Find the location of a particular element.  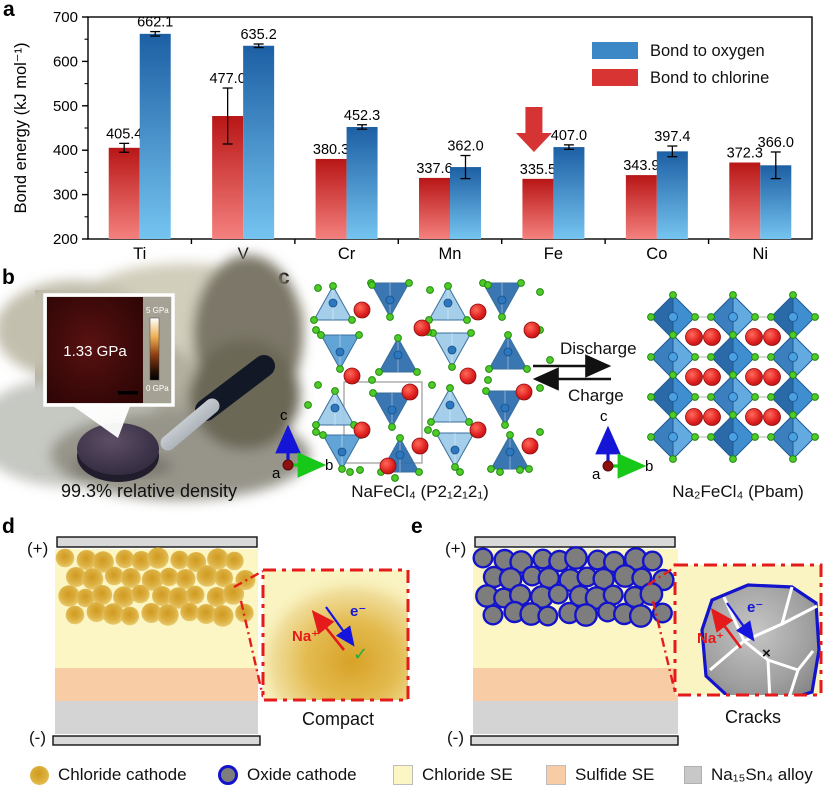

oxide-cathode-swatch-icon is located at coordinates (228, 775).